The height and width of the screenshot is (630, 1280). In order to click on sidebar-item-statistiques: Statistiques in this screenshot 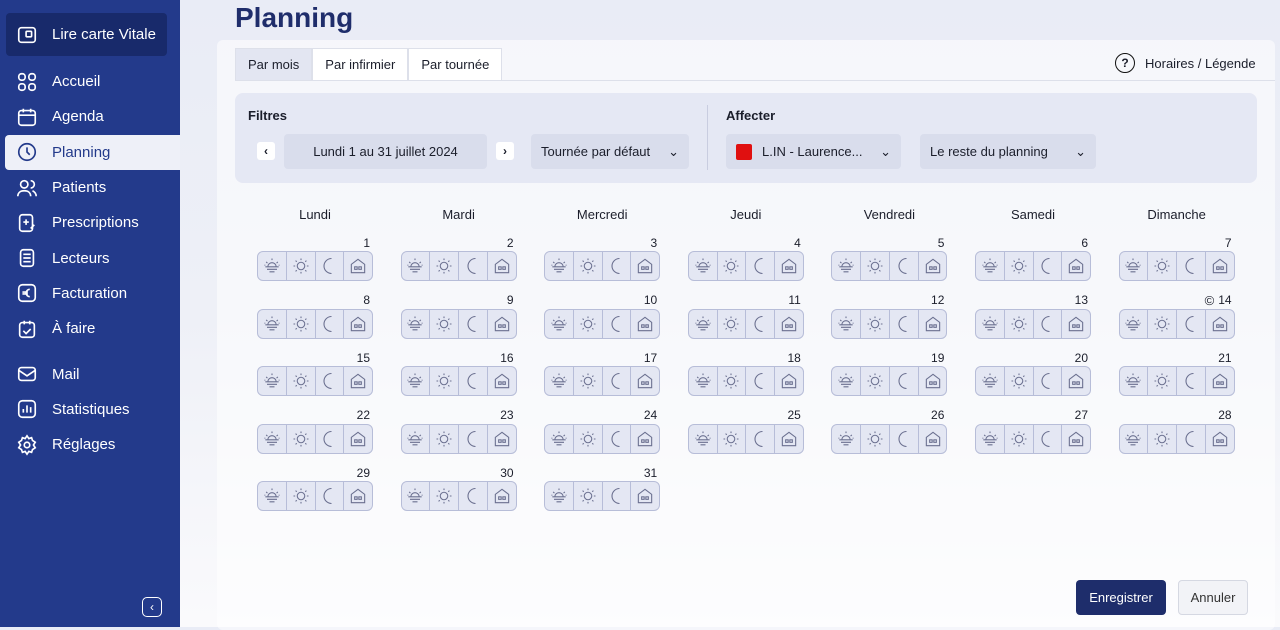, I will do `click(90, 409)`.